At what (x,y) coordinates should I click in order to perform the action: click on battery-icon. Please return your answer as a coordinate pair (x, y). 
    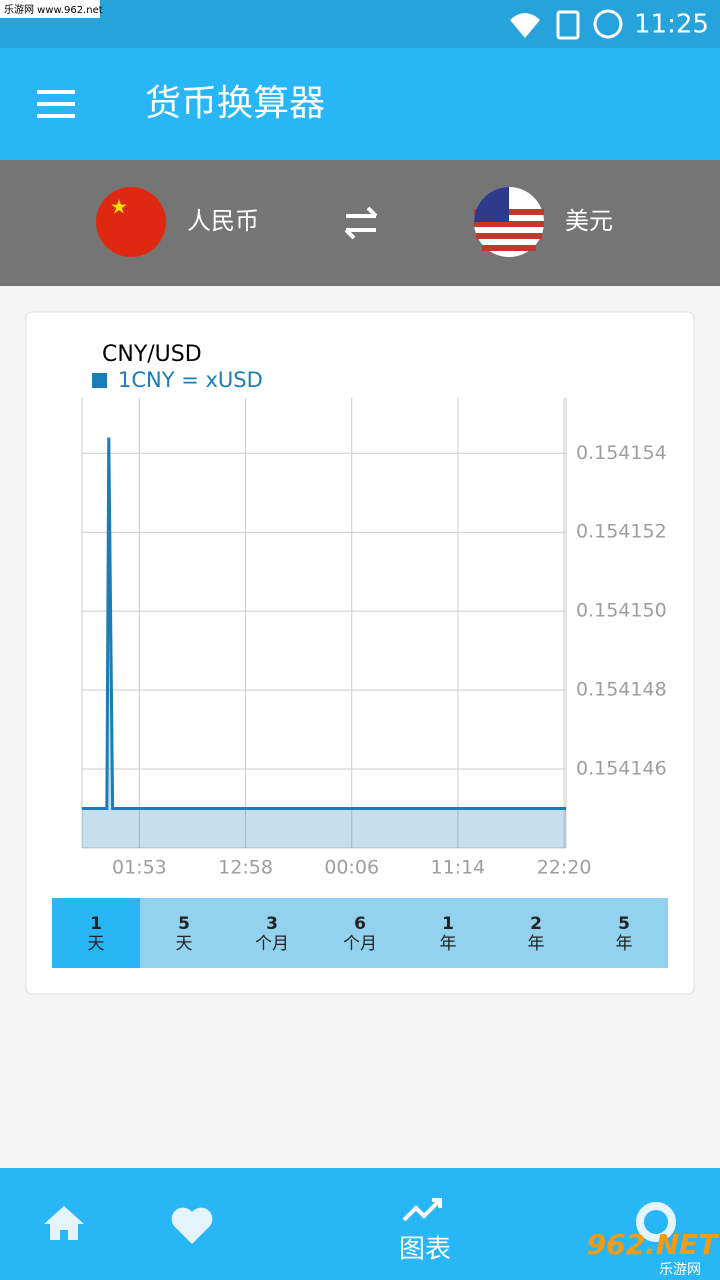
    Looking at the image, I should click on (608, 24).